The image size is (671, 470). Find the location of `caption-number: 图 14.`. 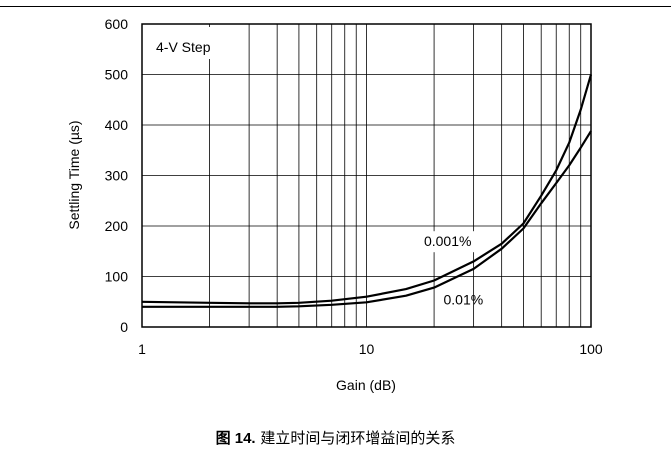

caption-number: 图 14. is located at coordinates (235, 438).